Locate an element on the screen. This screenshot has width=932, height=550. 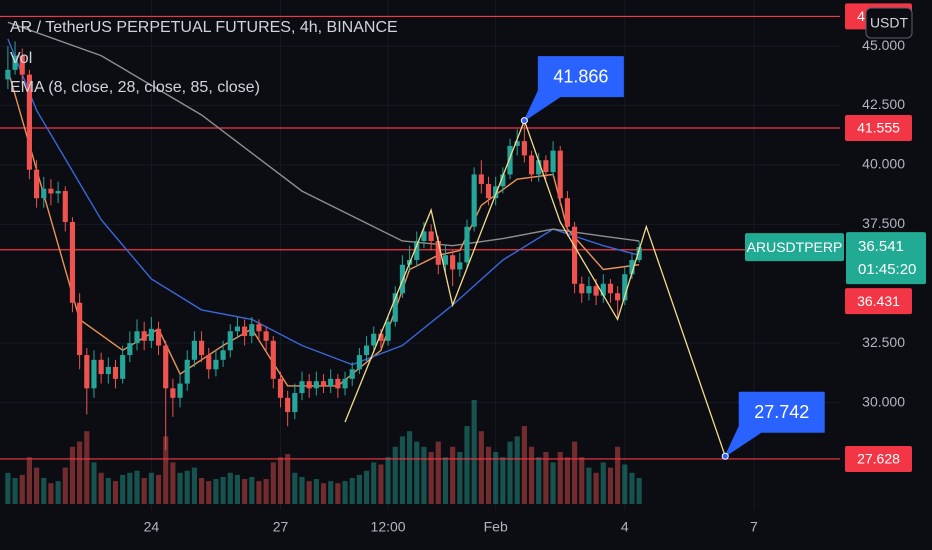
volume is located at coordinates (323, 452).